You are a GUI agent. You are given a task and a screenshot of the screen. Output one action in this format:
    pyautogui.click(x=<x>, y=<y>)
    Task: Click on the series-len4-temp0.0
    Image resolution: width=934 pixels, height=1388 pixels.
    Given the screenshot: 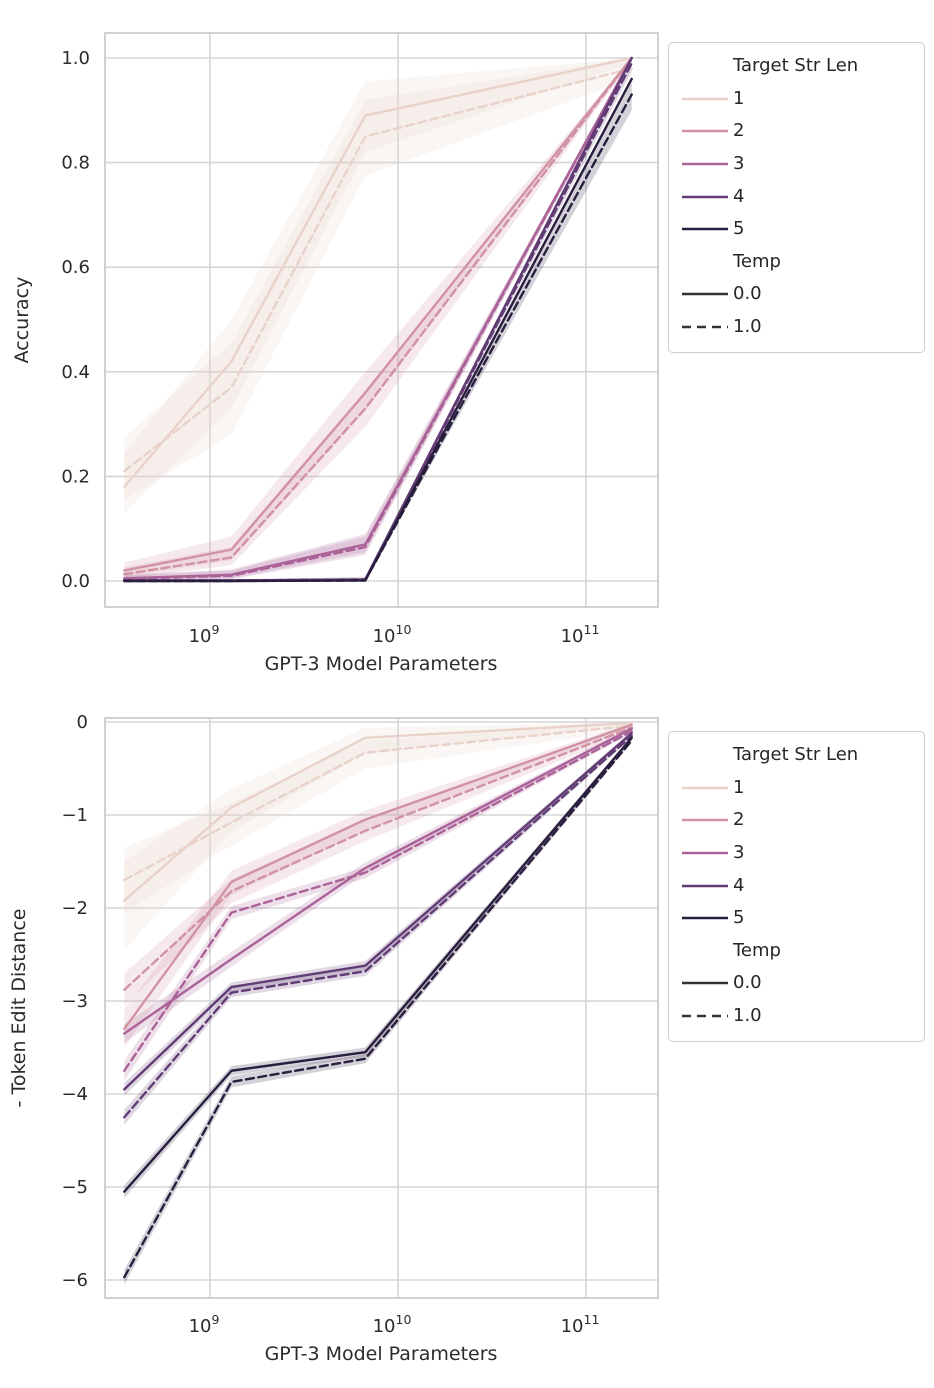 What is the action you would take?
    pyautogui.click(x=378, y=911)
    